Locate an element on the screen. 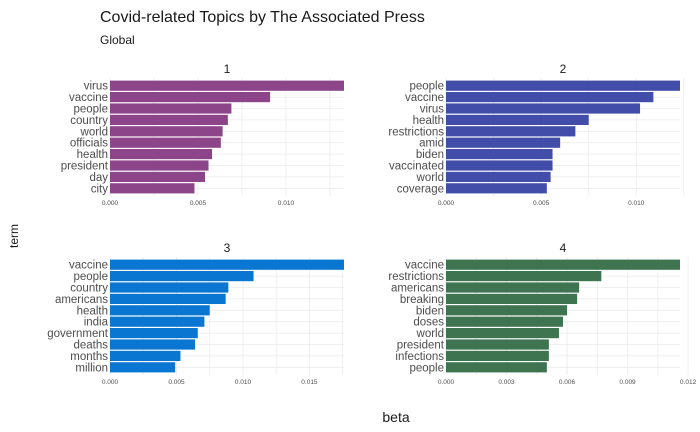 Image resolution: width=700 pixels, height=432 pixels. facet-title: 4 is located at coordinates (563, 248).